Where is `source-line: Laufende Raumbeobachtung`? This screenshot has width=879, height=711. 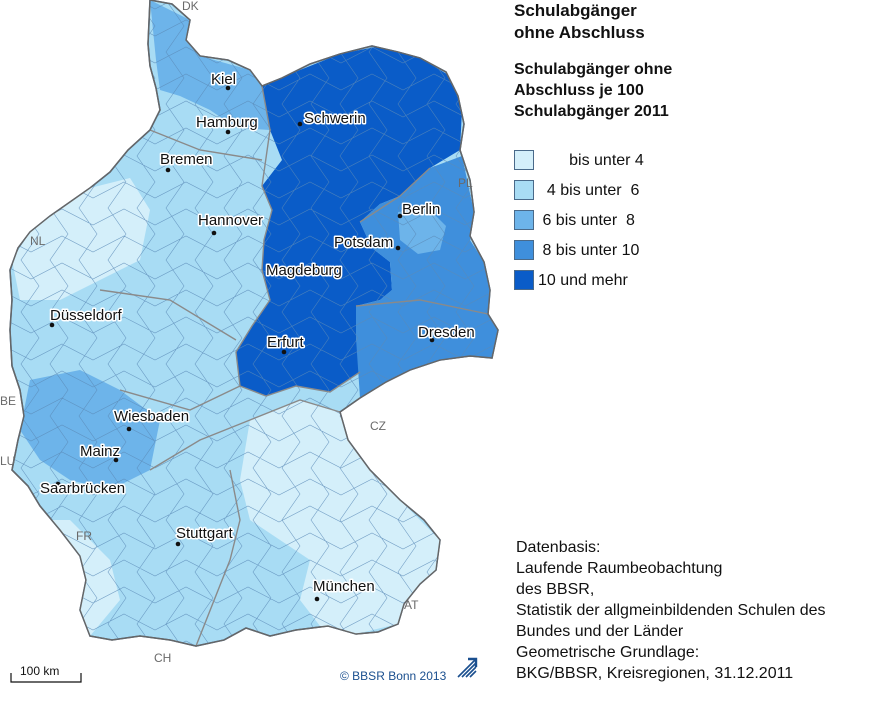
source-line: Laufende Raumbeobachtung is located at coordinates (619, 568).